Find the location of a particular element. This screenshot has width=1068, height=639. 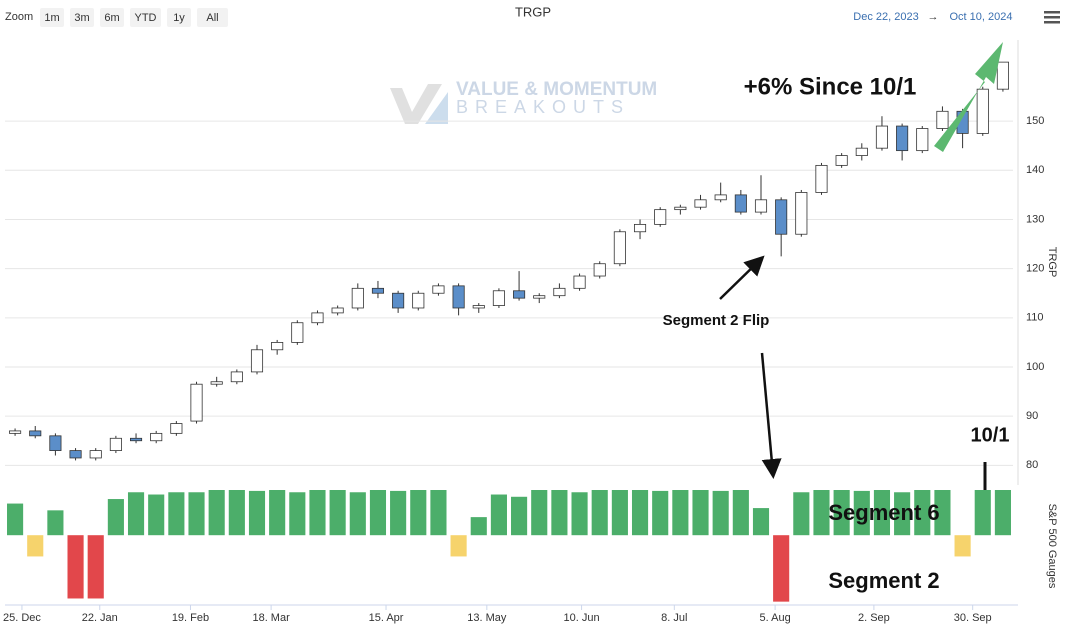

y-tick-label: 90 is located at coordinates (1032, 416).